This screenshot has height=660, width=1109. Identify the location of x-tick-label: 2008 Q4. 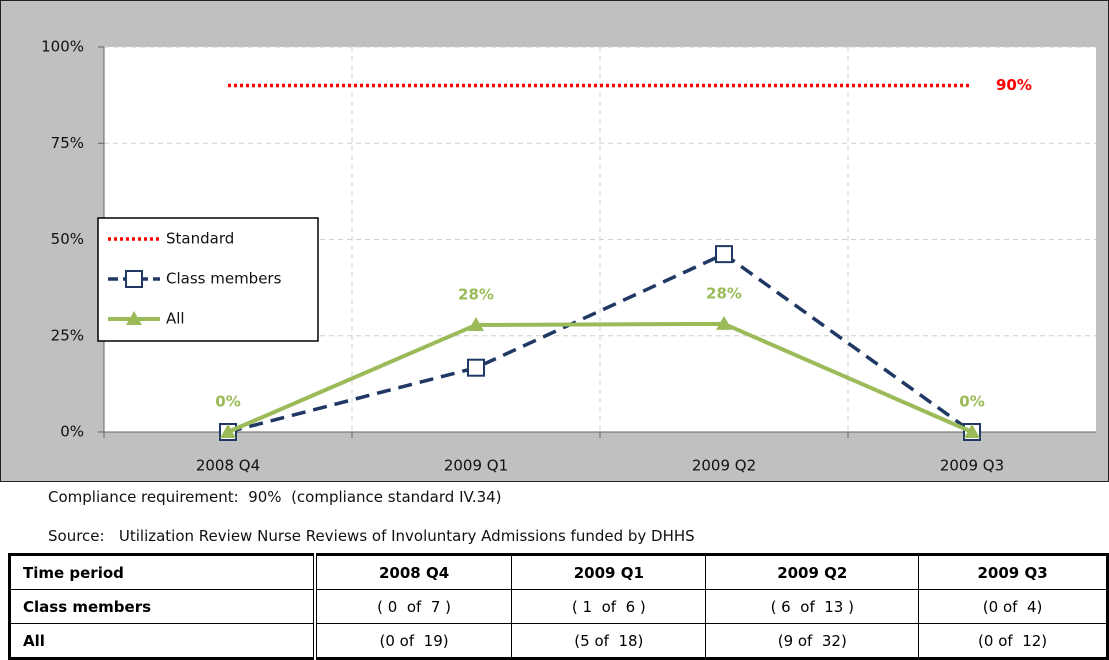
(228, 466).